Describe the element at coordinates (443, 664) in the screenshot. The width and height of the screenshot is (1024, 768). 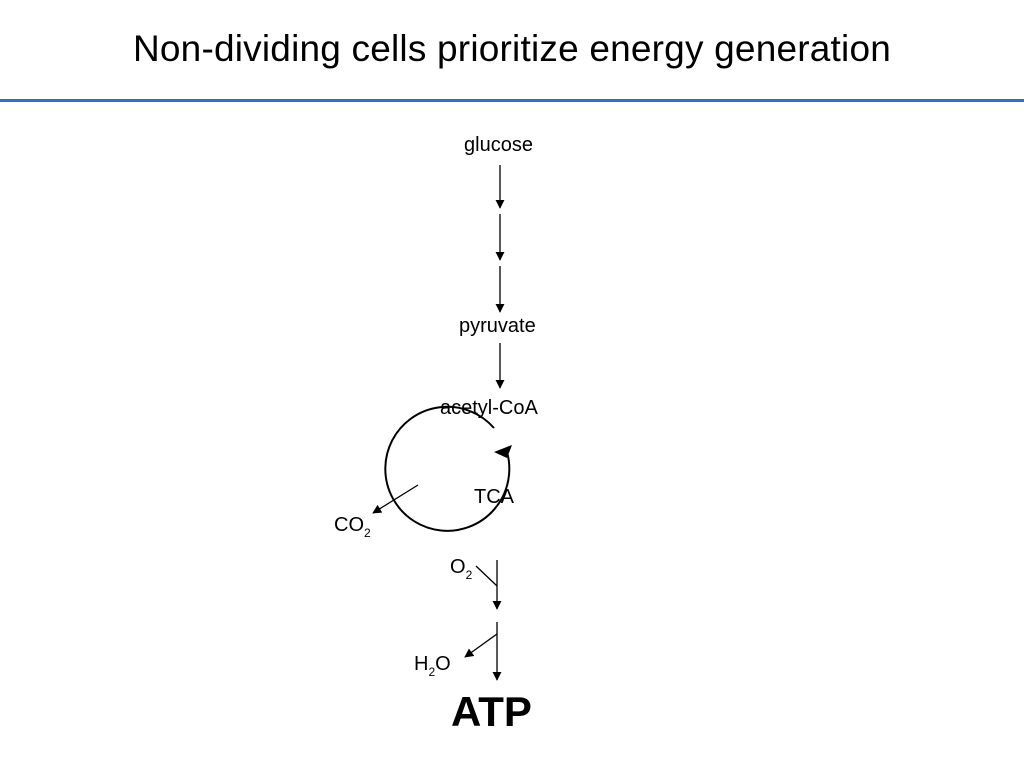
I see `h2o-o: O` at that location.